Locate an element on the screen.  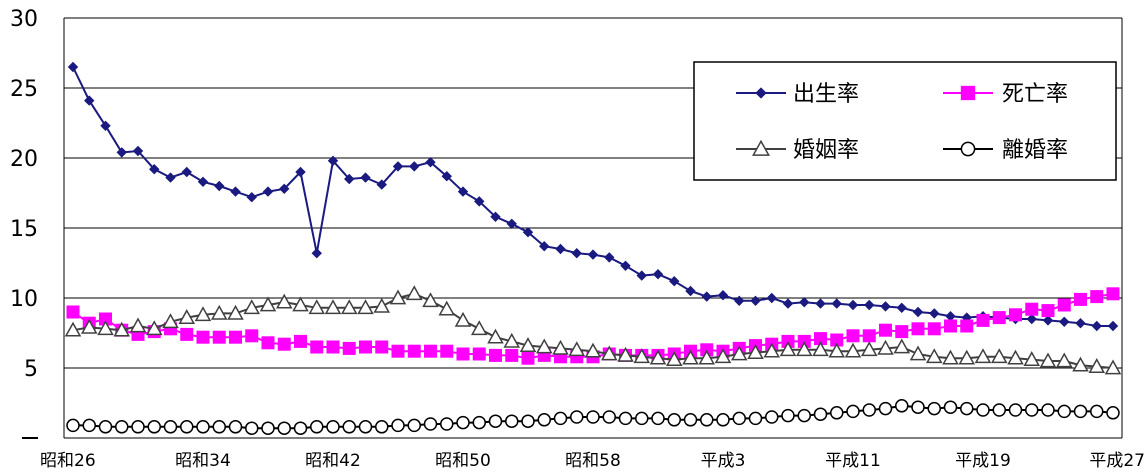
legend-label: 出生率 is located at coordinates (826, 94).